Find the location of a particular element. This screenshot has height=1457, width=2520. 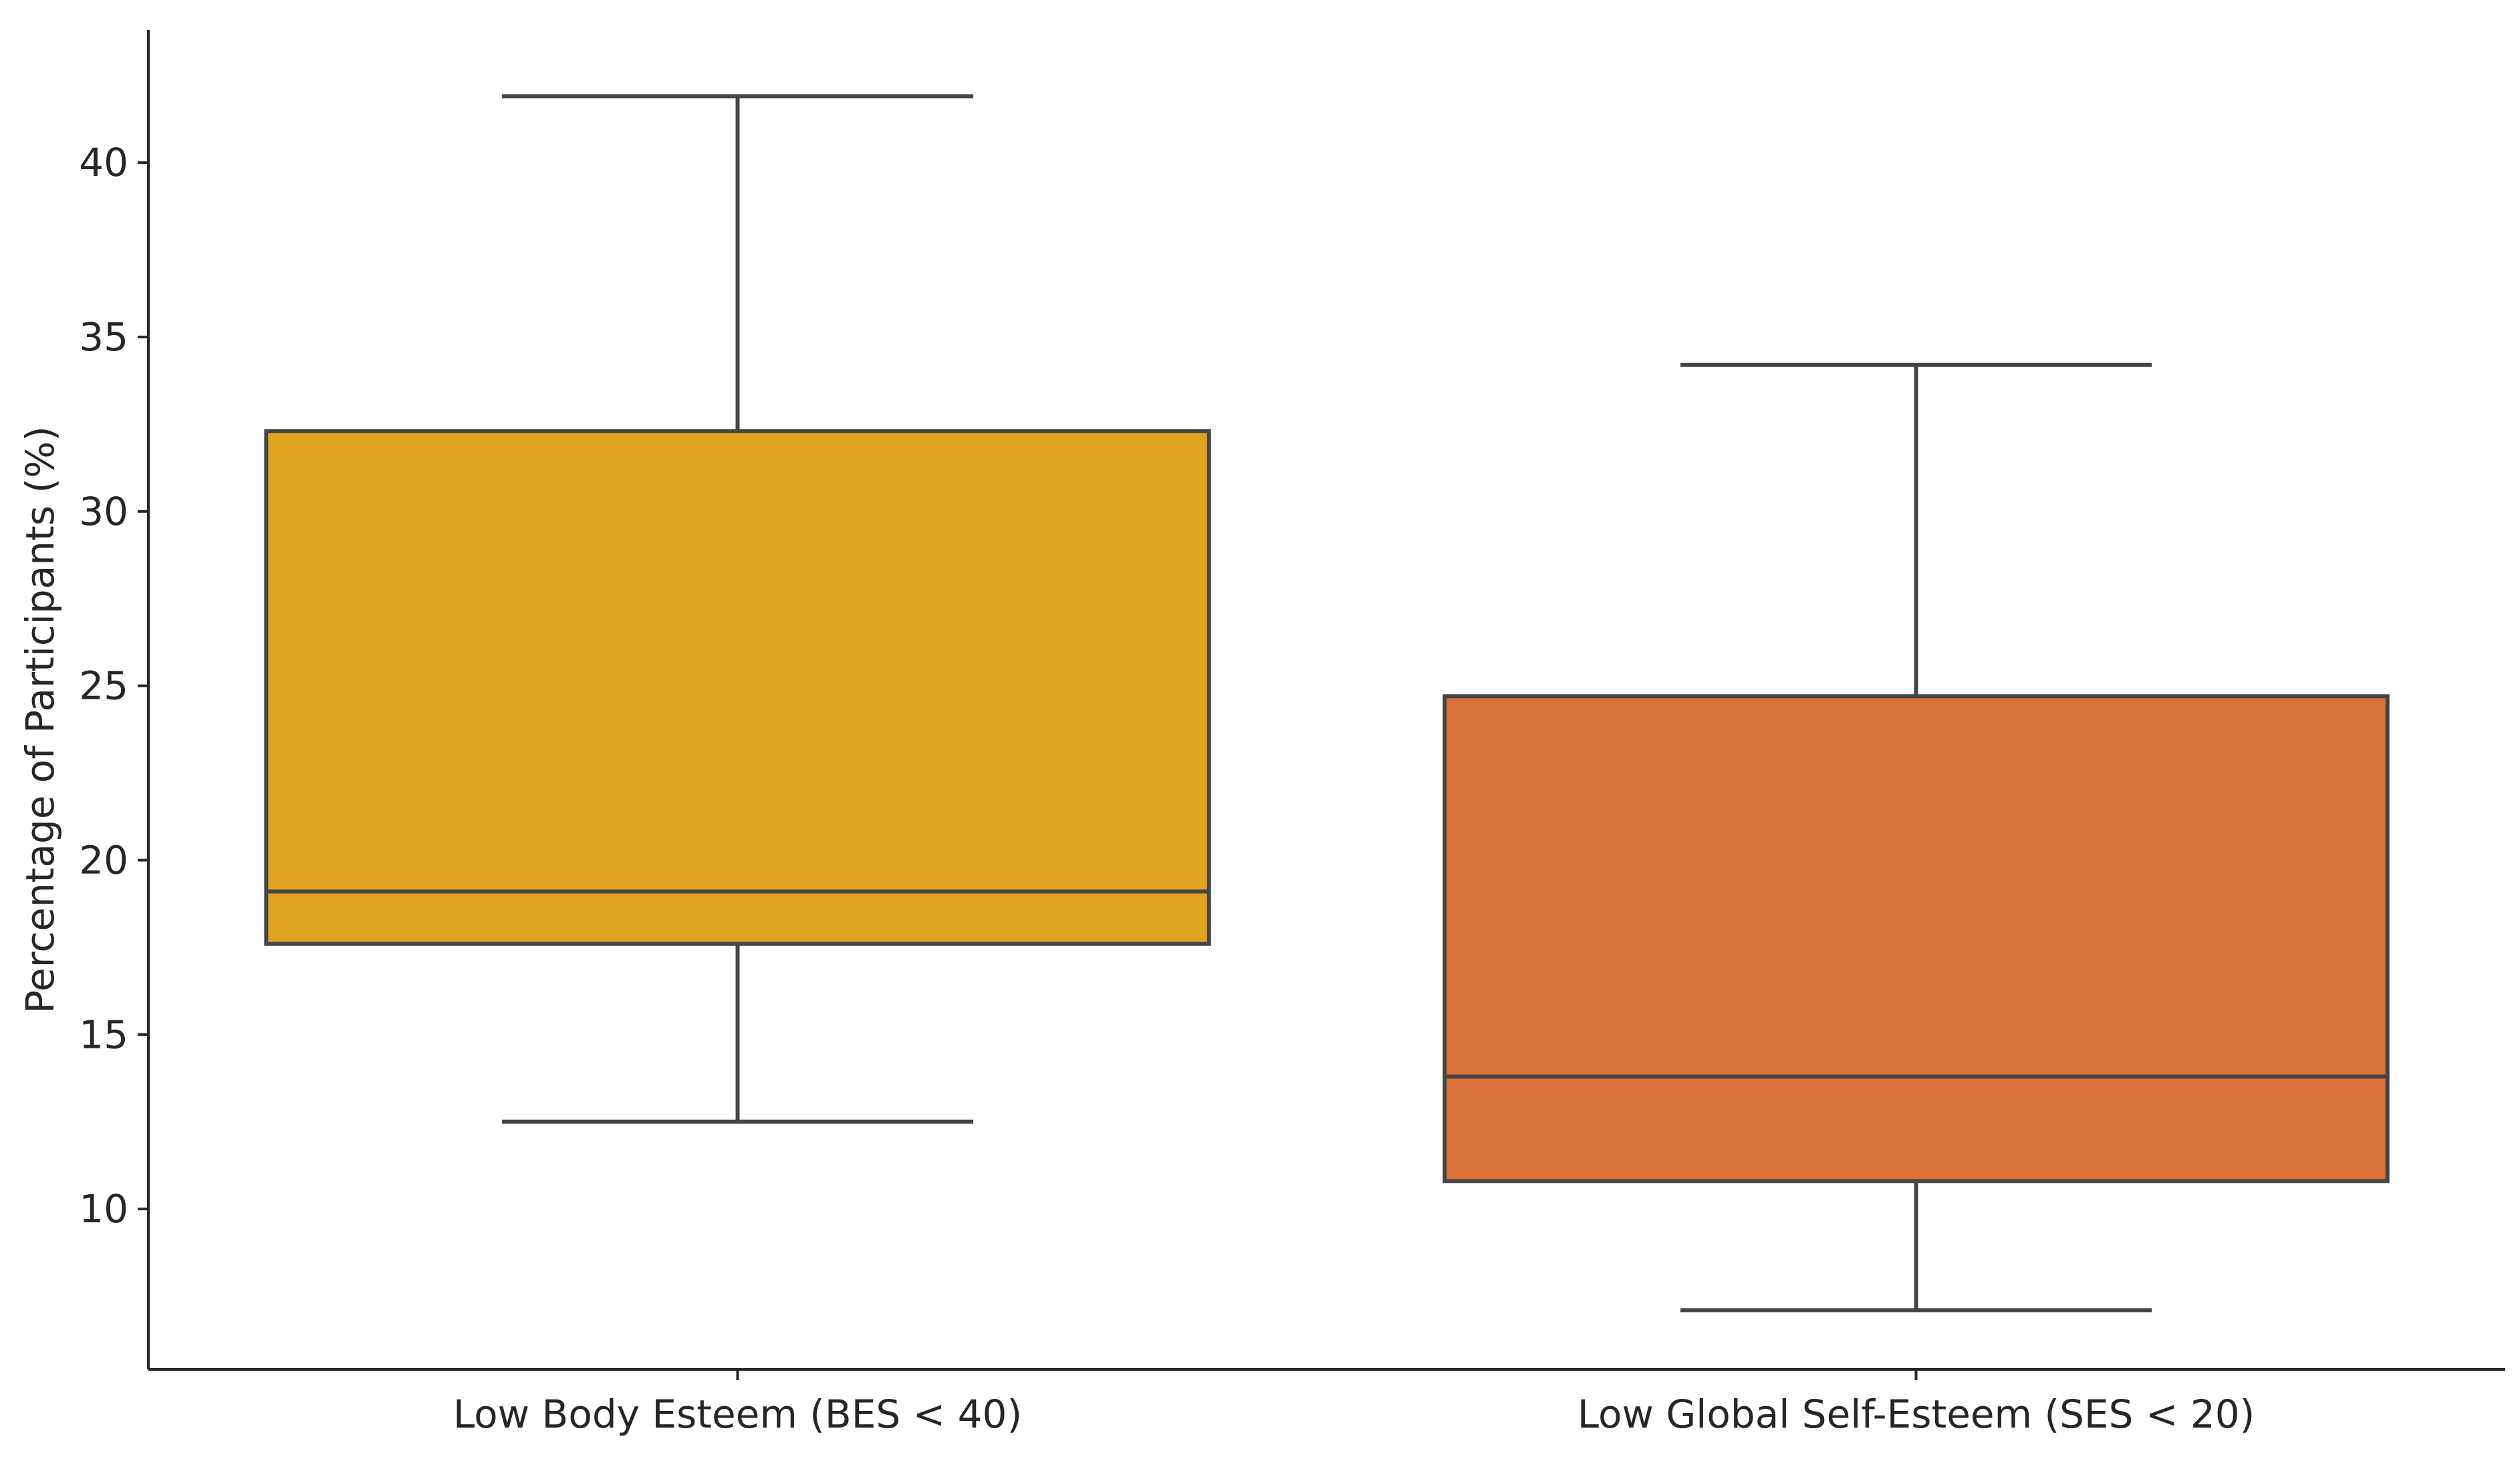

y-tick-label: 35 is located at coordinates (103, 337).